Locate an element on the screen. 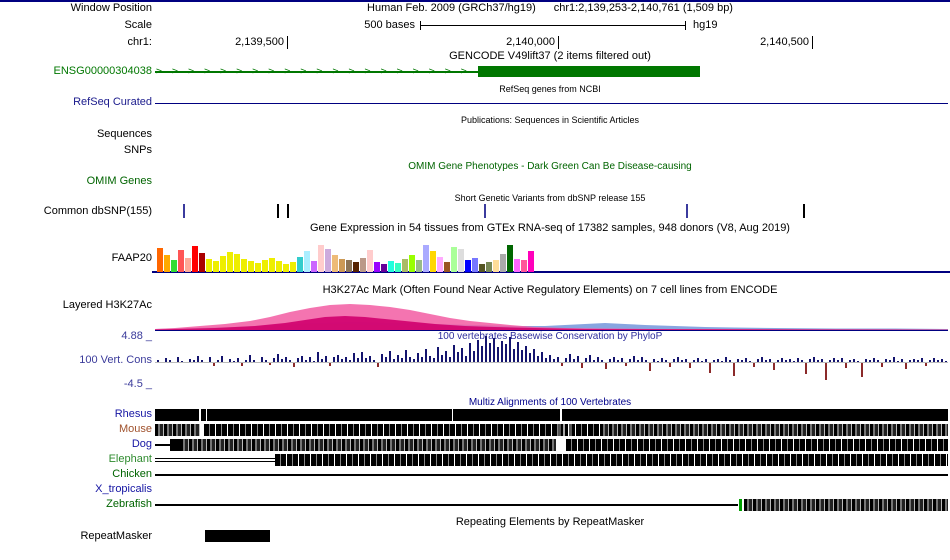 This screenshot has width=950, height=560. dbsnp-variant-ticks is located at coordinates (551, 211).